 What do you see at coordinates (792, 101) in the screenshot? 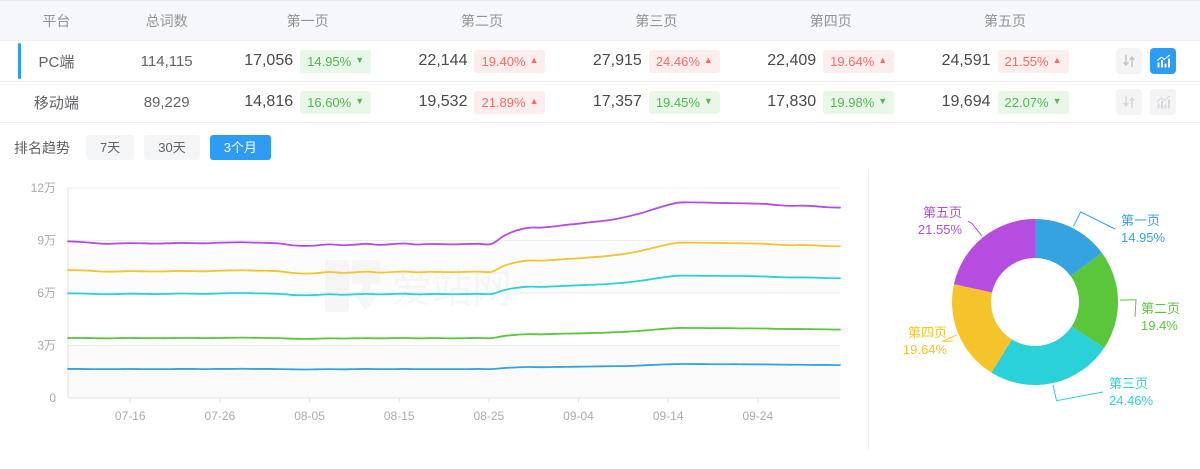
I see `page4-count: 17,830` at bounding box center [792, 101].